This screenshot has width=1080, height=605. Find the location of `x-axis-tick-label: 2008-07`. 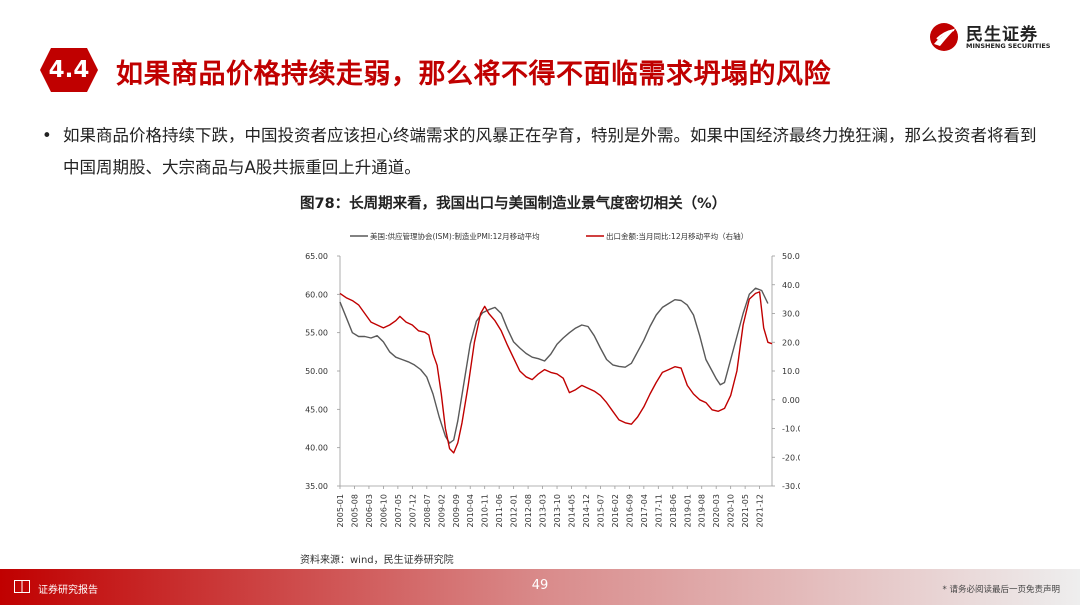

x-axis-tick-label: 2008-07 is located at coordinates (427, 510).